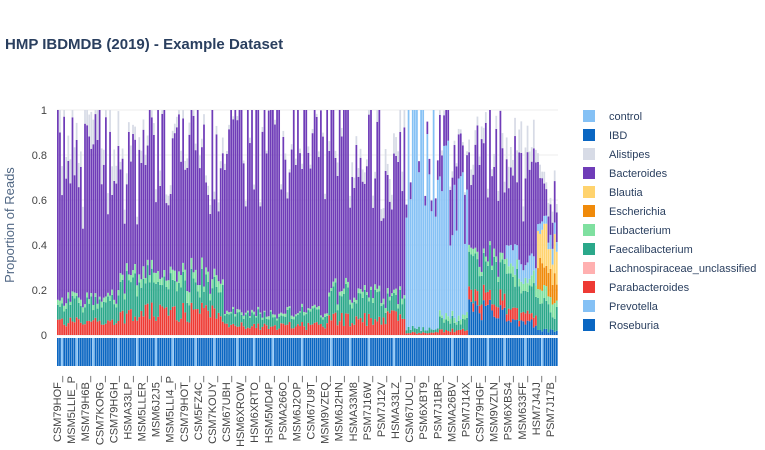 Image resolution: width=765 pixels, height=450 pixels. What do you see at coordinates (625, 211) in the screenshot?
I see `legend-item: Escherichia` at bounding box center [625, 211].